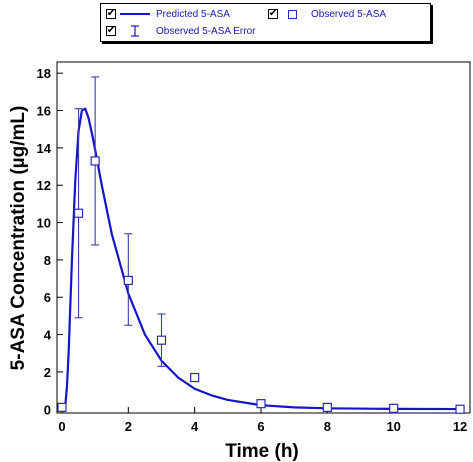  Describe the element at coordinates (44, 223) in the screenshot. I see `y-tick-label: 10` at that location.